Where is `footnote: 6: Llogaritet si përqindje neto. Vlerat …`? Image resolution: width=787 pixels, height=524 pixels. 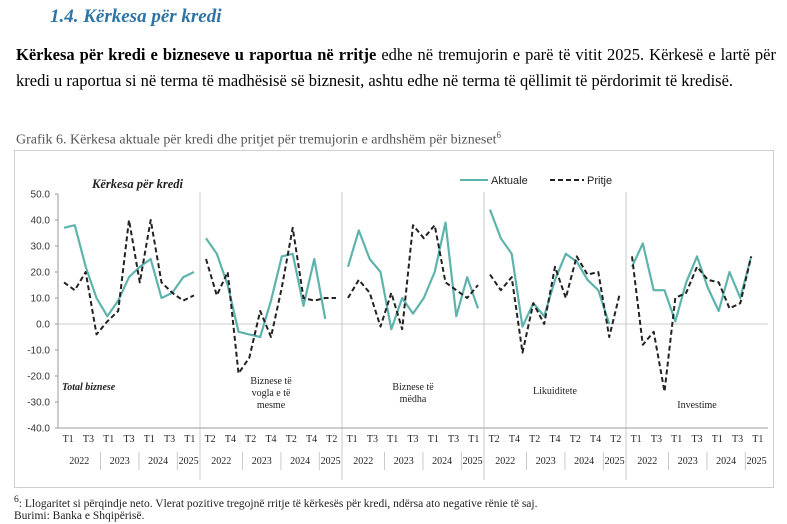
footnote: 6: Llogaritet si përqindje neto. Vlerat … is located at coordinates (275, 502).